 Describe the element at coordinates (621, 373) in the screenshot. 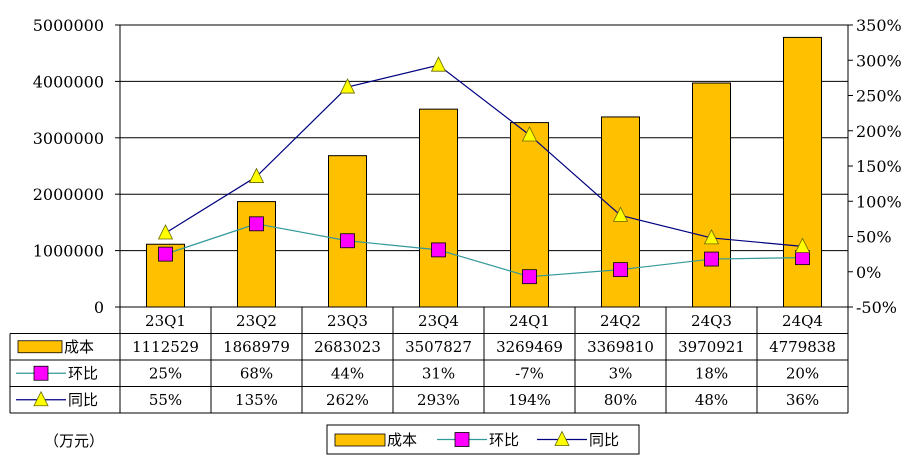

I see `table-cell: 3%` at that location.